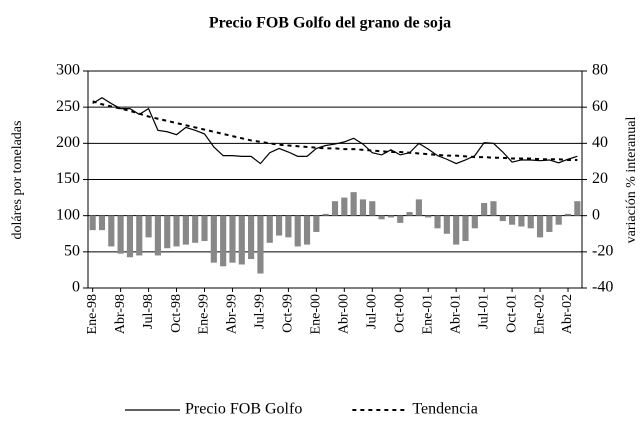  Describe the element at coordinates (232, 314) in the screenshot. I see `x-tick-label: Abr-99` at that location.